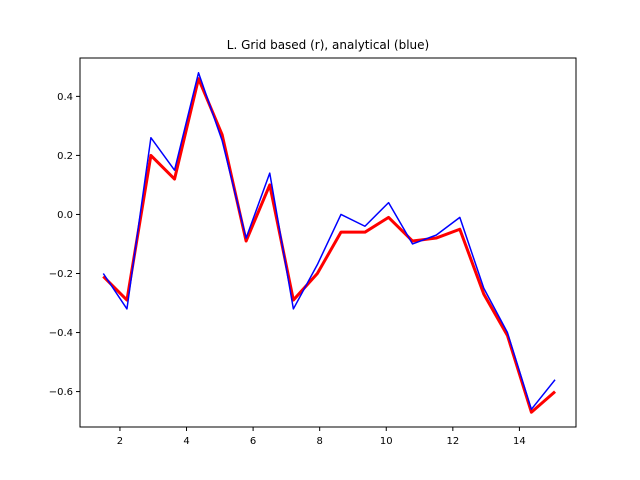 This screenshot has height=480, width=640. Describe the element at coordinates (328, 45) in the screenshot. I see `chart-title: L. Grid based (r), analytical (blue)` at that location.